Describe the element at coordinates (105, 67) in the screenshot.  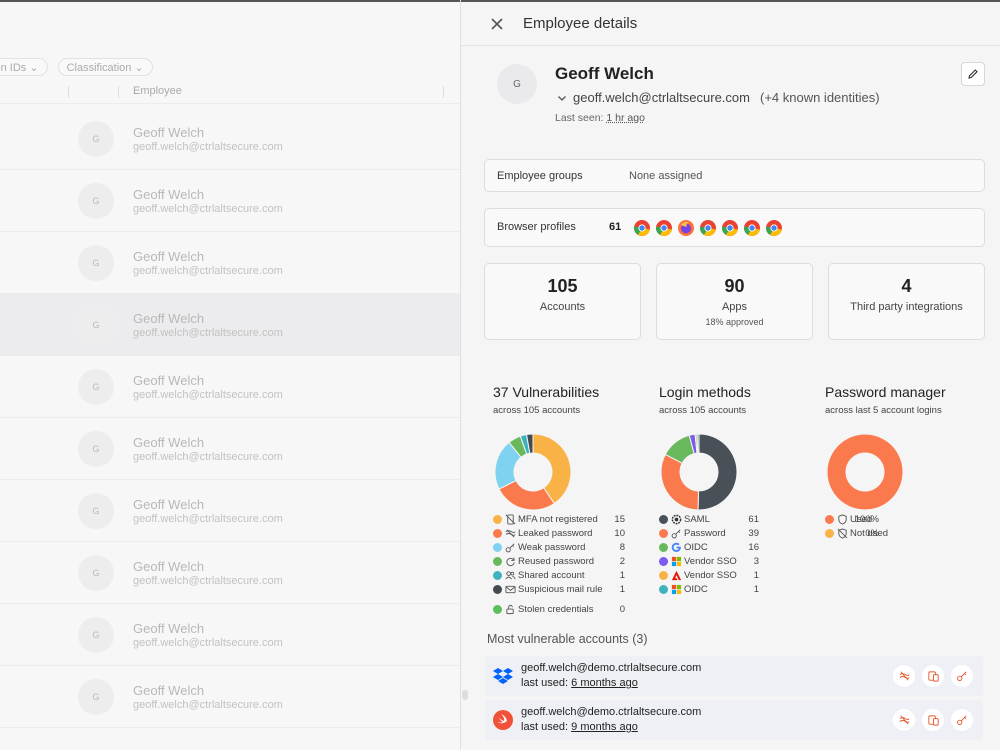
I see `filter-chip-classification: Classification ⌄` at that location.